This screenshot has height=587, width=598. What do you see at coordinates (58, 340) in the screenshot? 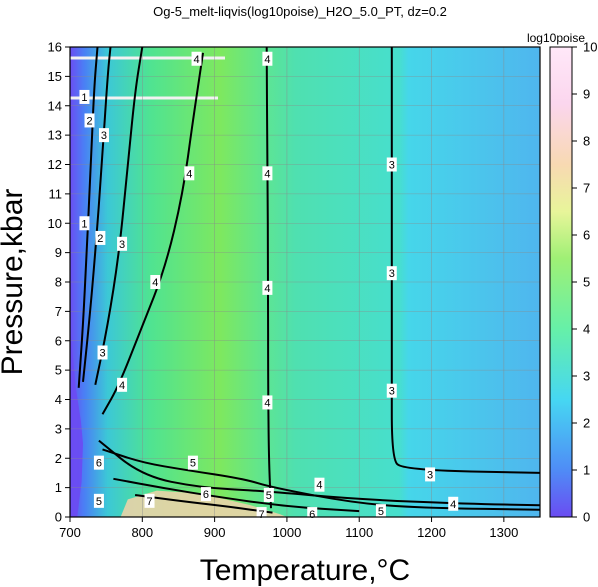
I see `y-tick-label: 6` at bounding box center [58, 340].